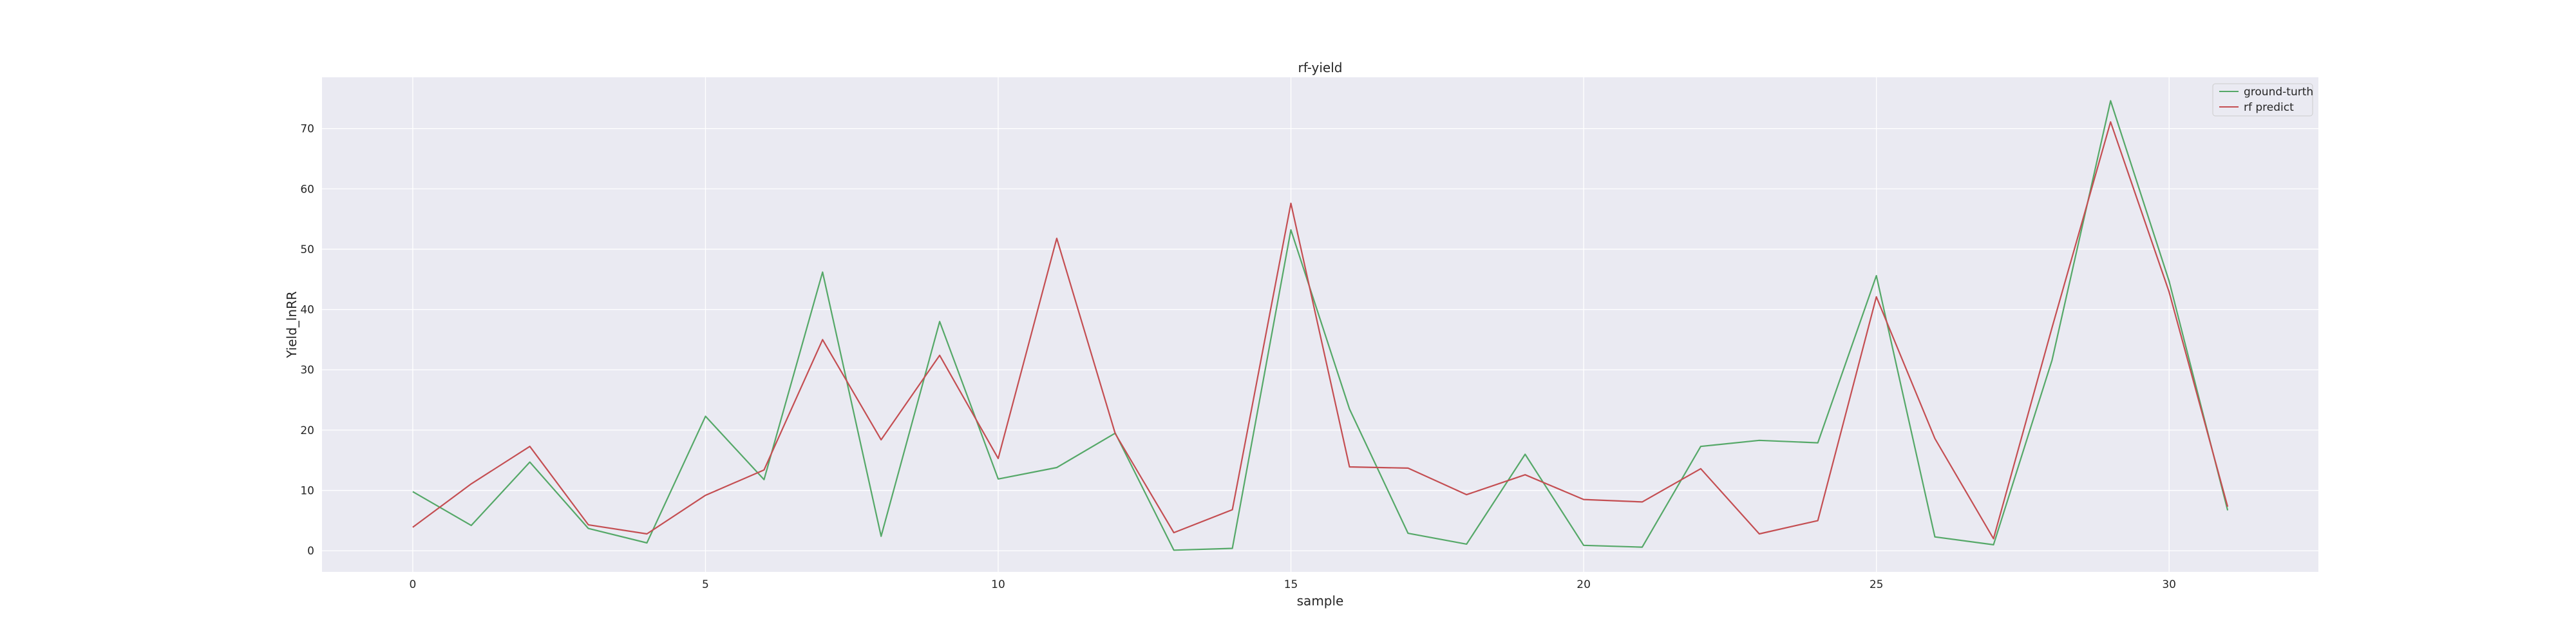 The image size is (2576, 644). I want to click on legend: ground-turth rf predict, so click(2262, 100).